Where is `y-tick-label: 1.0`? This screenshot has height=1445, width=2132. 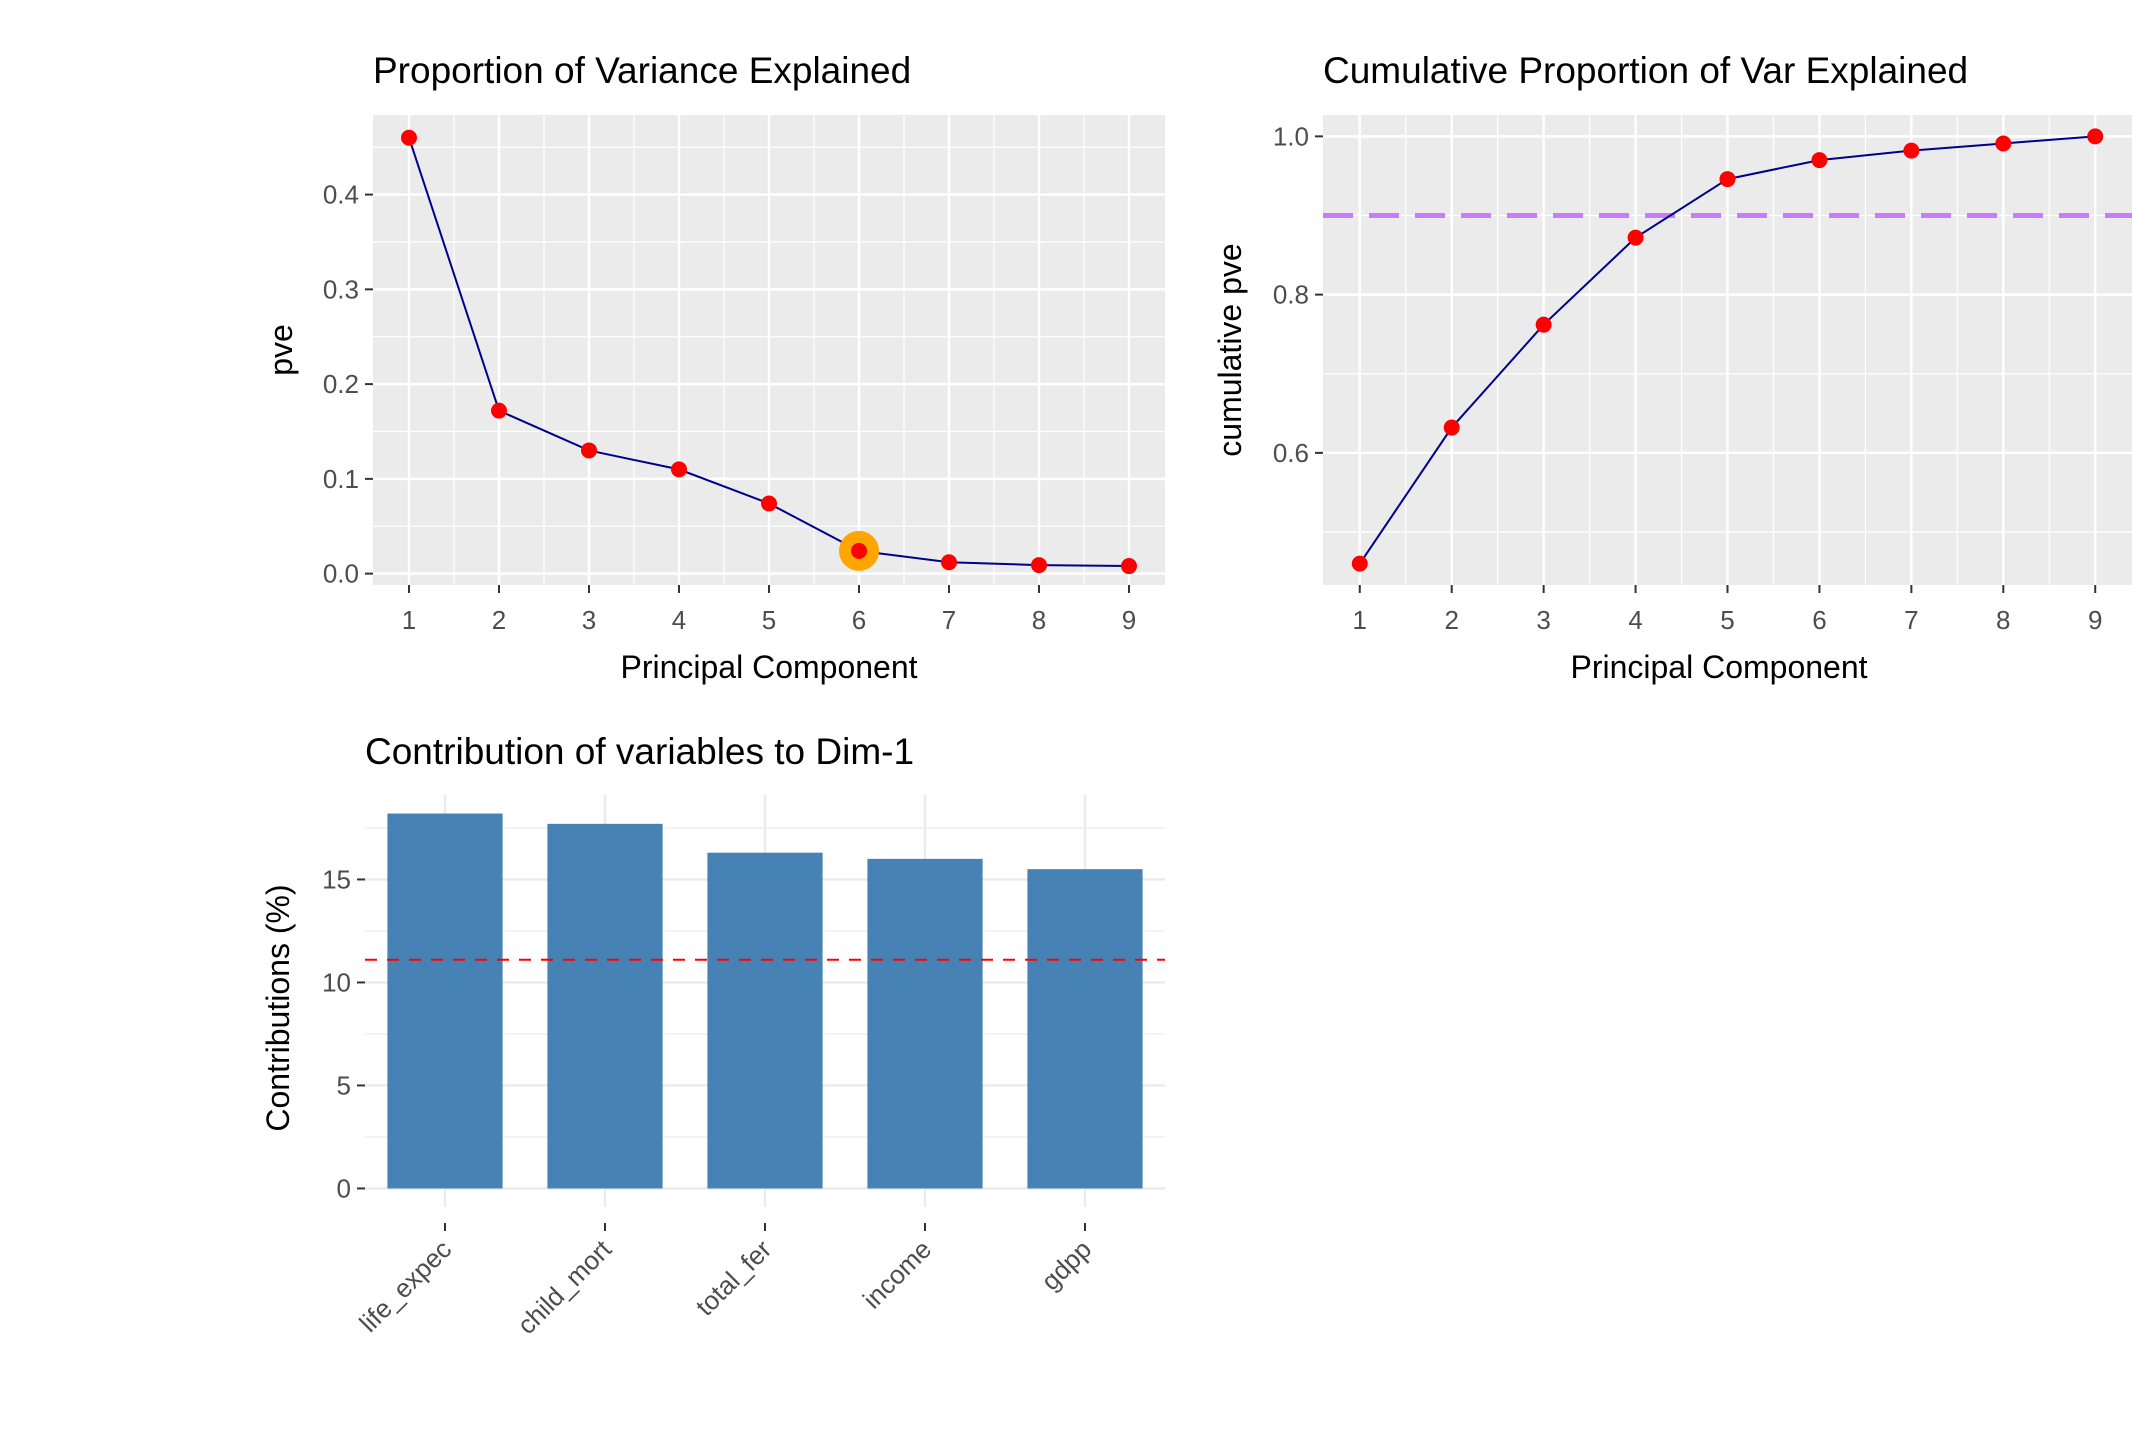
y-tick-label: 1.0 is located at coordinates (1291, 136).